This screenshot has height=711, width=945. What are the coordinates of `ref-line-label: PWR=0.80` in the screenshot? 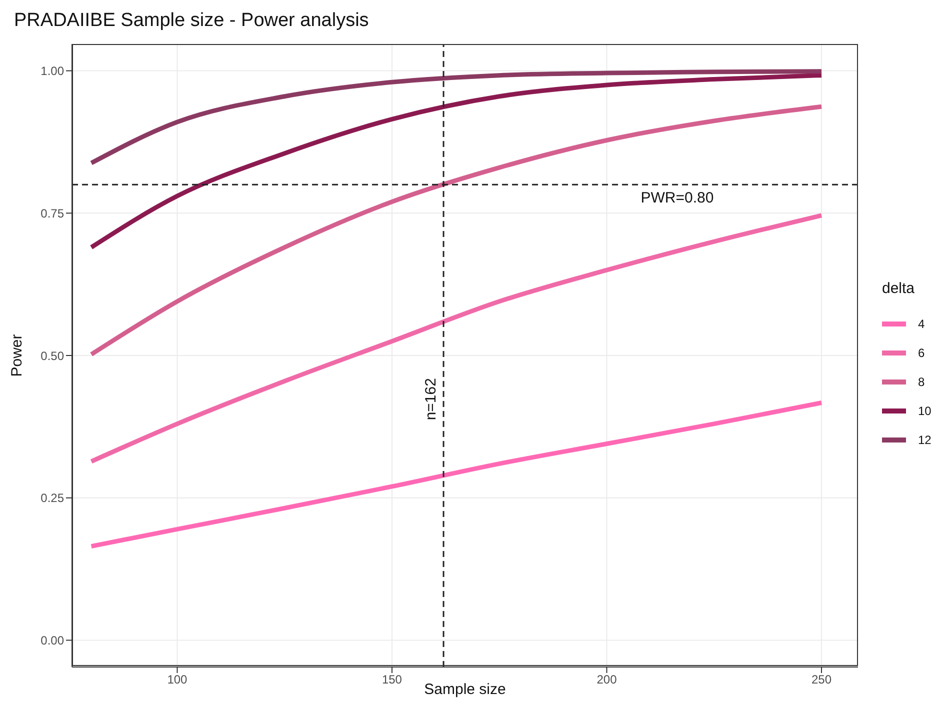 It's located at (677, 198).